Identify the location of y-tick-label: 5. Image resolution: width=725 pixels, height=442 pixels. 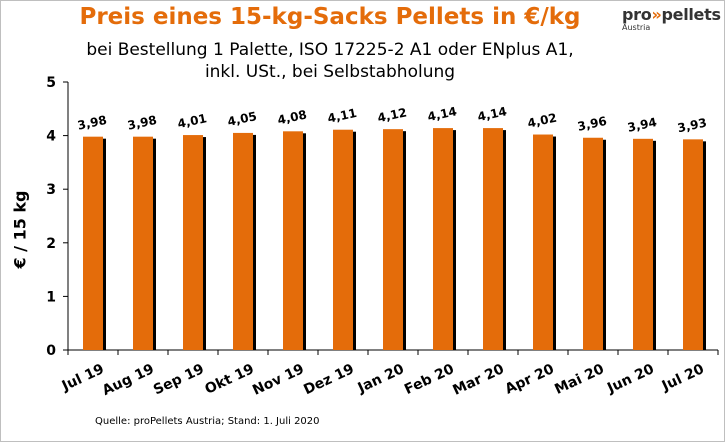
(51, 83).